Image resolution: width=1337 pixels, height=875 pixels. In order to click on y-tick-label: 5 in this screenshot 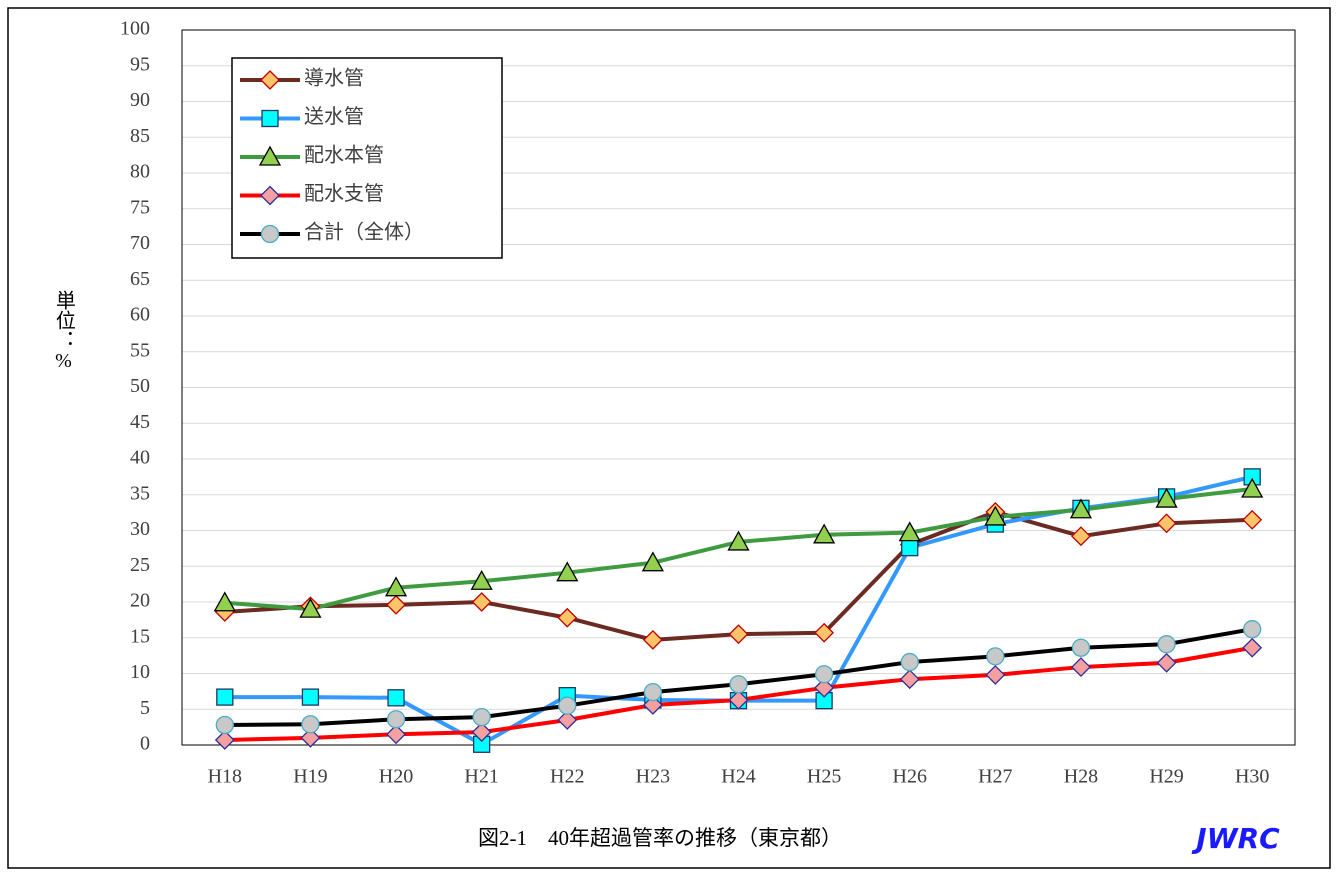, I will do `click(145, 708)`.